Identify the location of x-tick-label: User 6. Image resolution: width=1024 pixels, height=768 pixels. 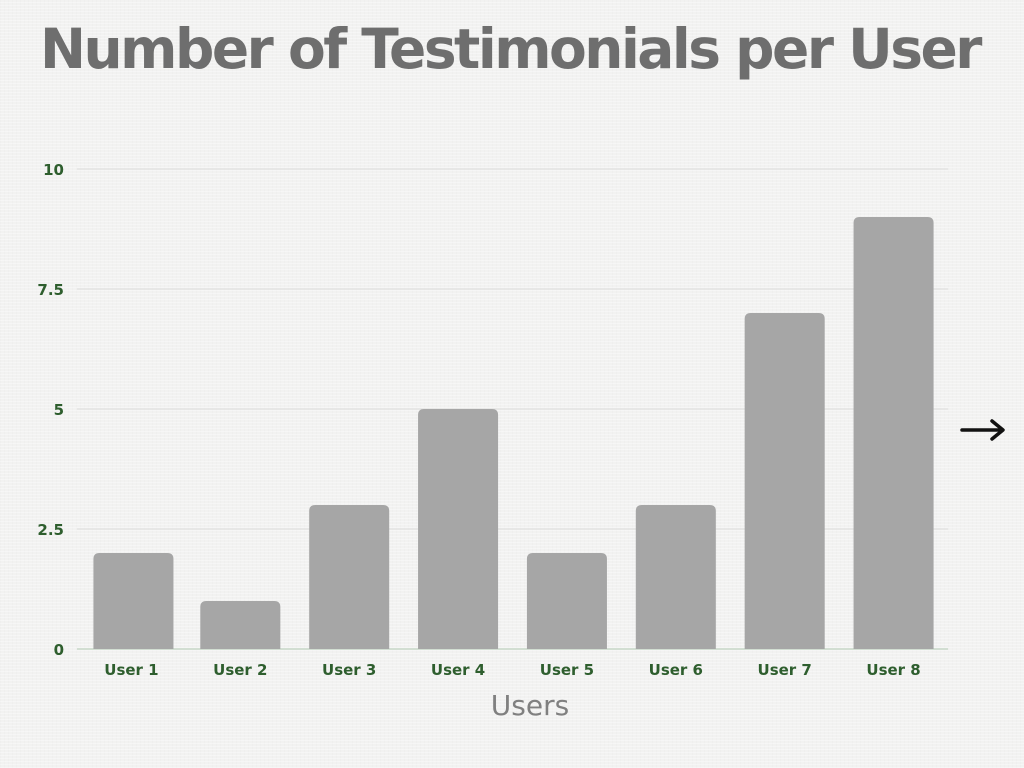
(676, 670).